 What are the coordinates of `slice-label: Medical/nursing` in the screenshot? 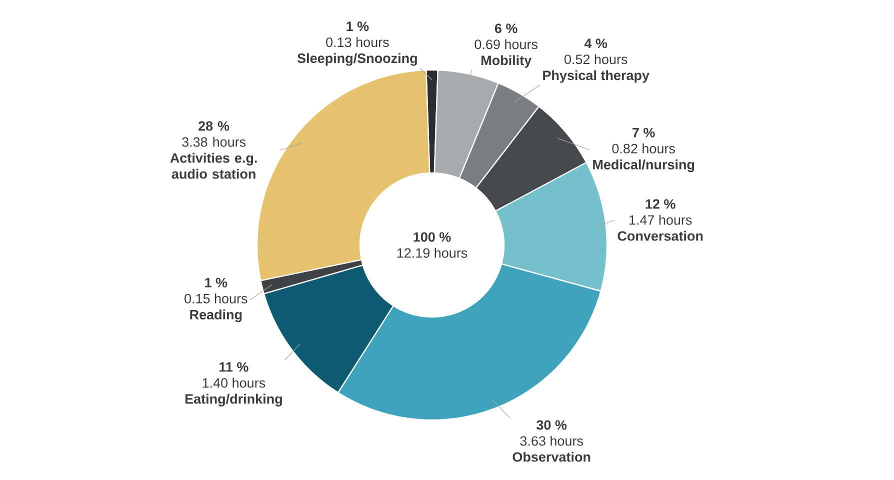 It's located at (643, 165).